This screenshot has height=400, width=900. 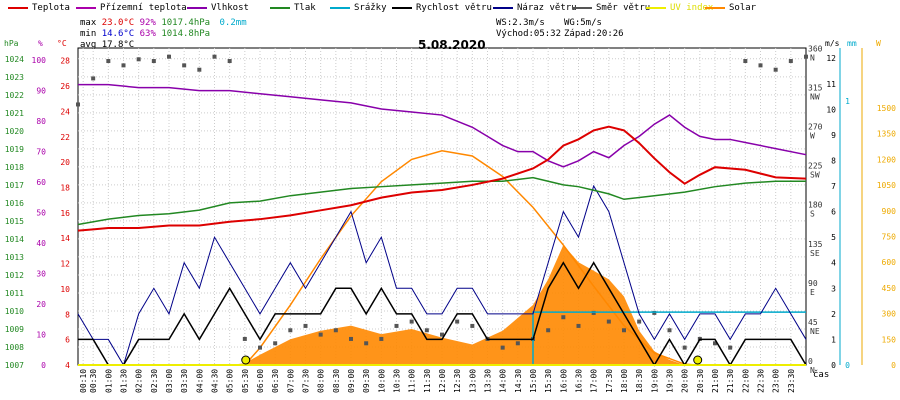 I want to click on x-tick-label: 06:30, so click(x=275, y=381).